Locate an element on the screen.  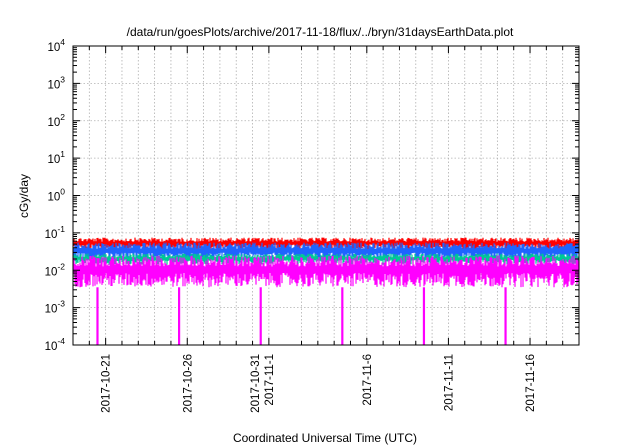
x-tick-label: 2017-11-6 is located at coordinates (368, 380).